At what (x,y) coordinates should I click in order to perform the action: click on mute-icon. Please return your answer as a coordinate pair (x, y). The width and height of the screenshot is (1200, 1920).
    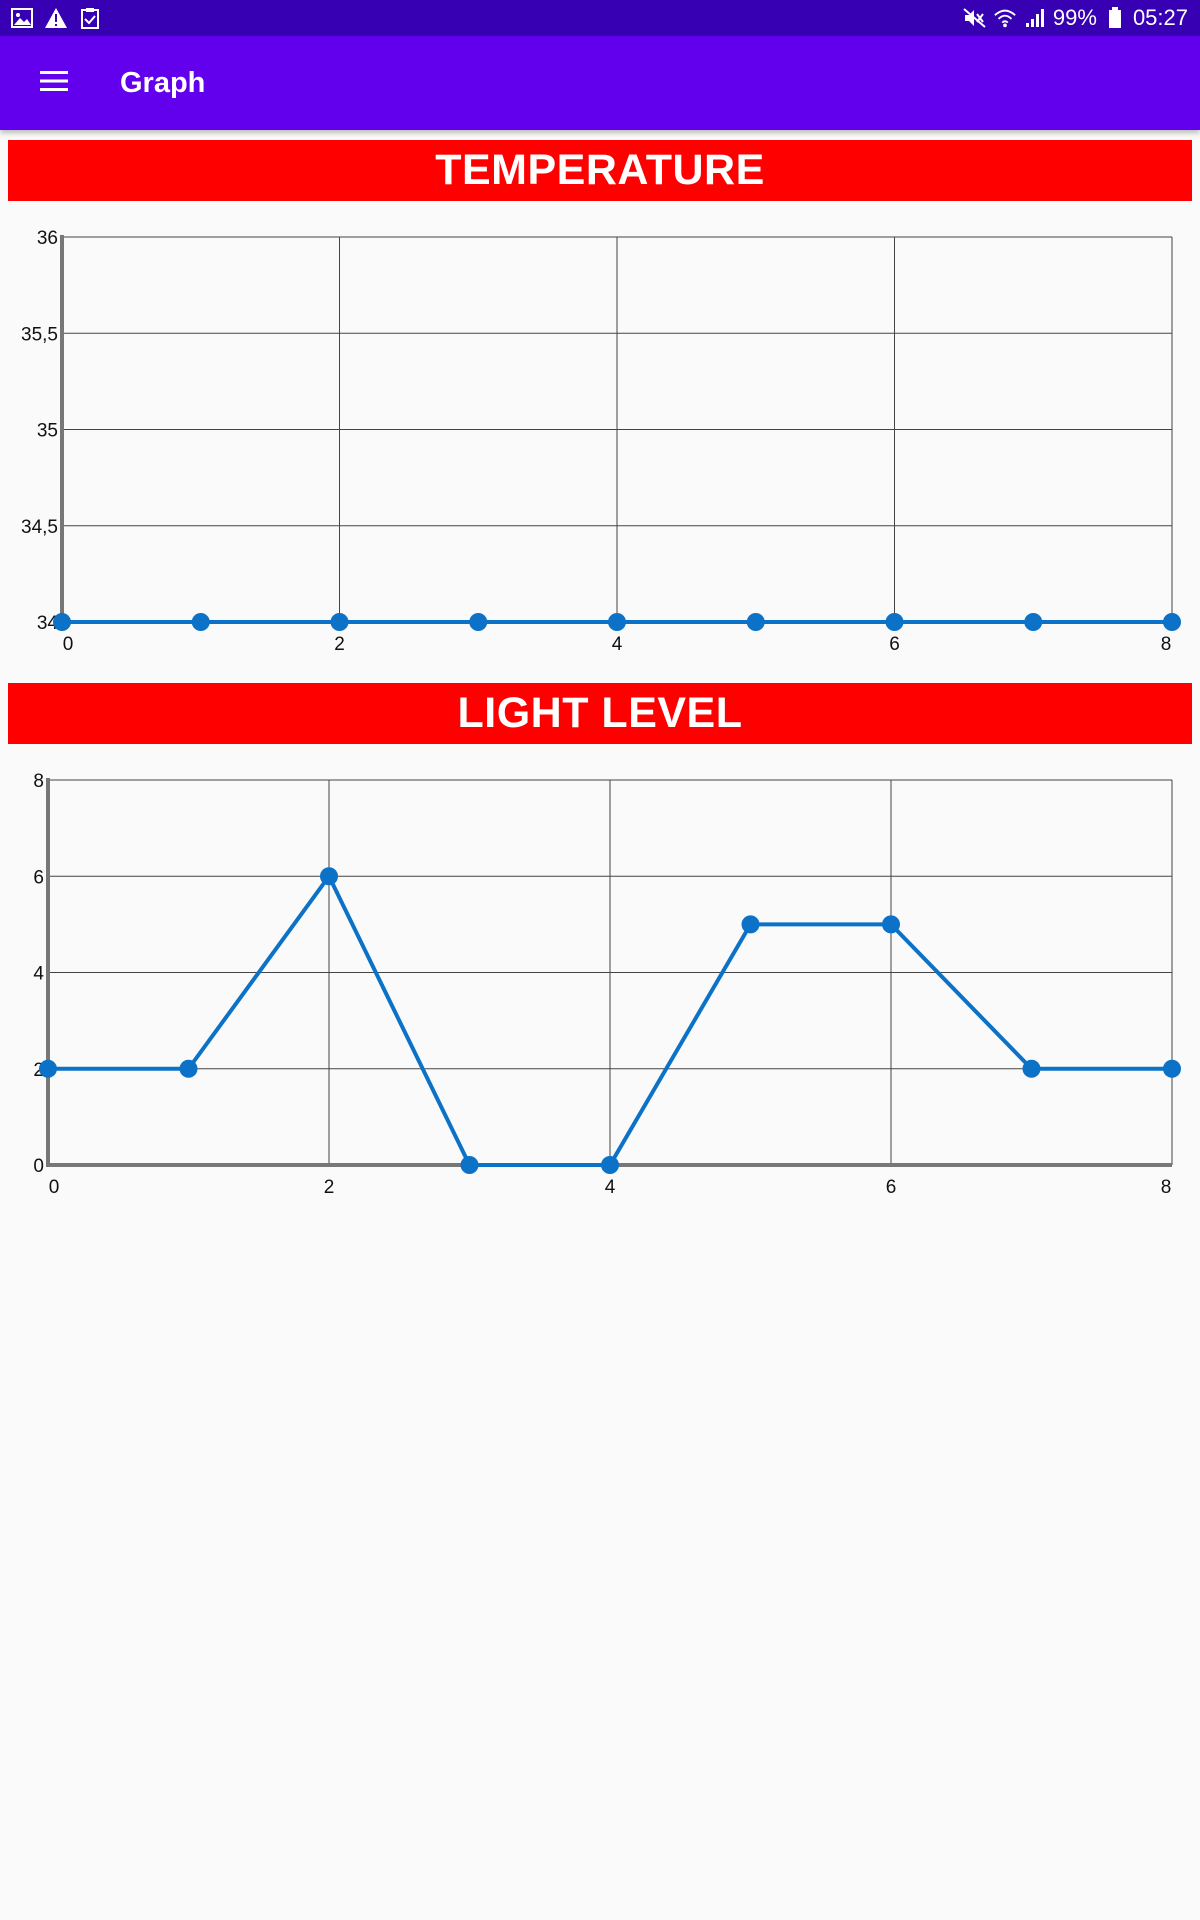
    Looking at the image, I should click on (975, 18).